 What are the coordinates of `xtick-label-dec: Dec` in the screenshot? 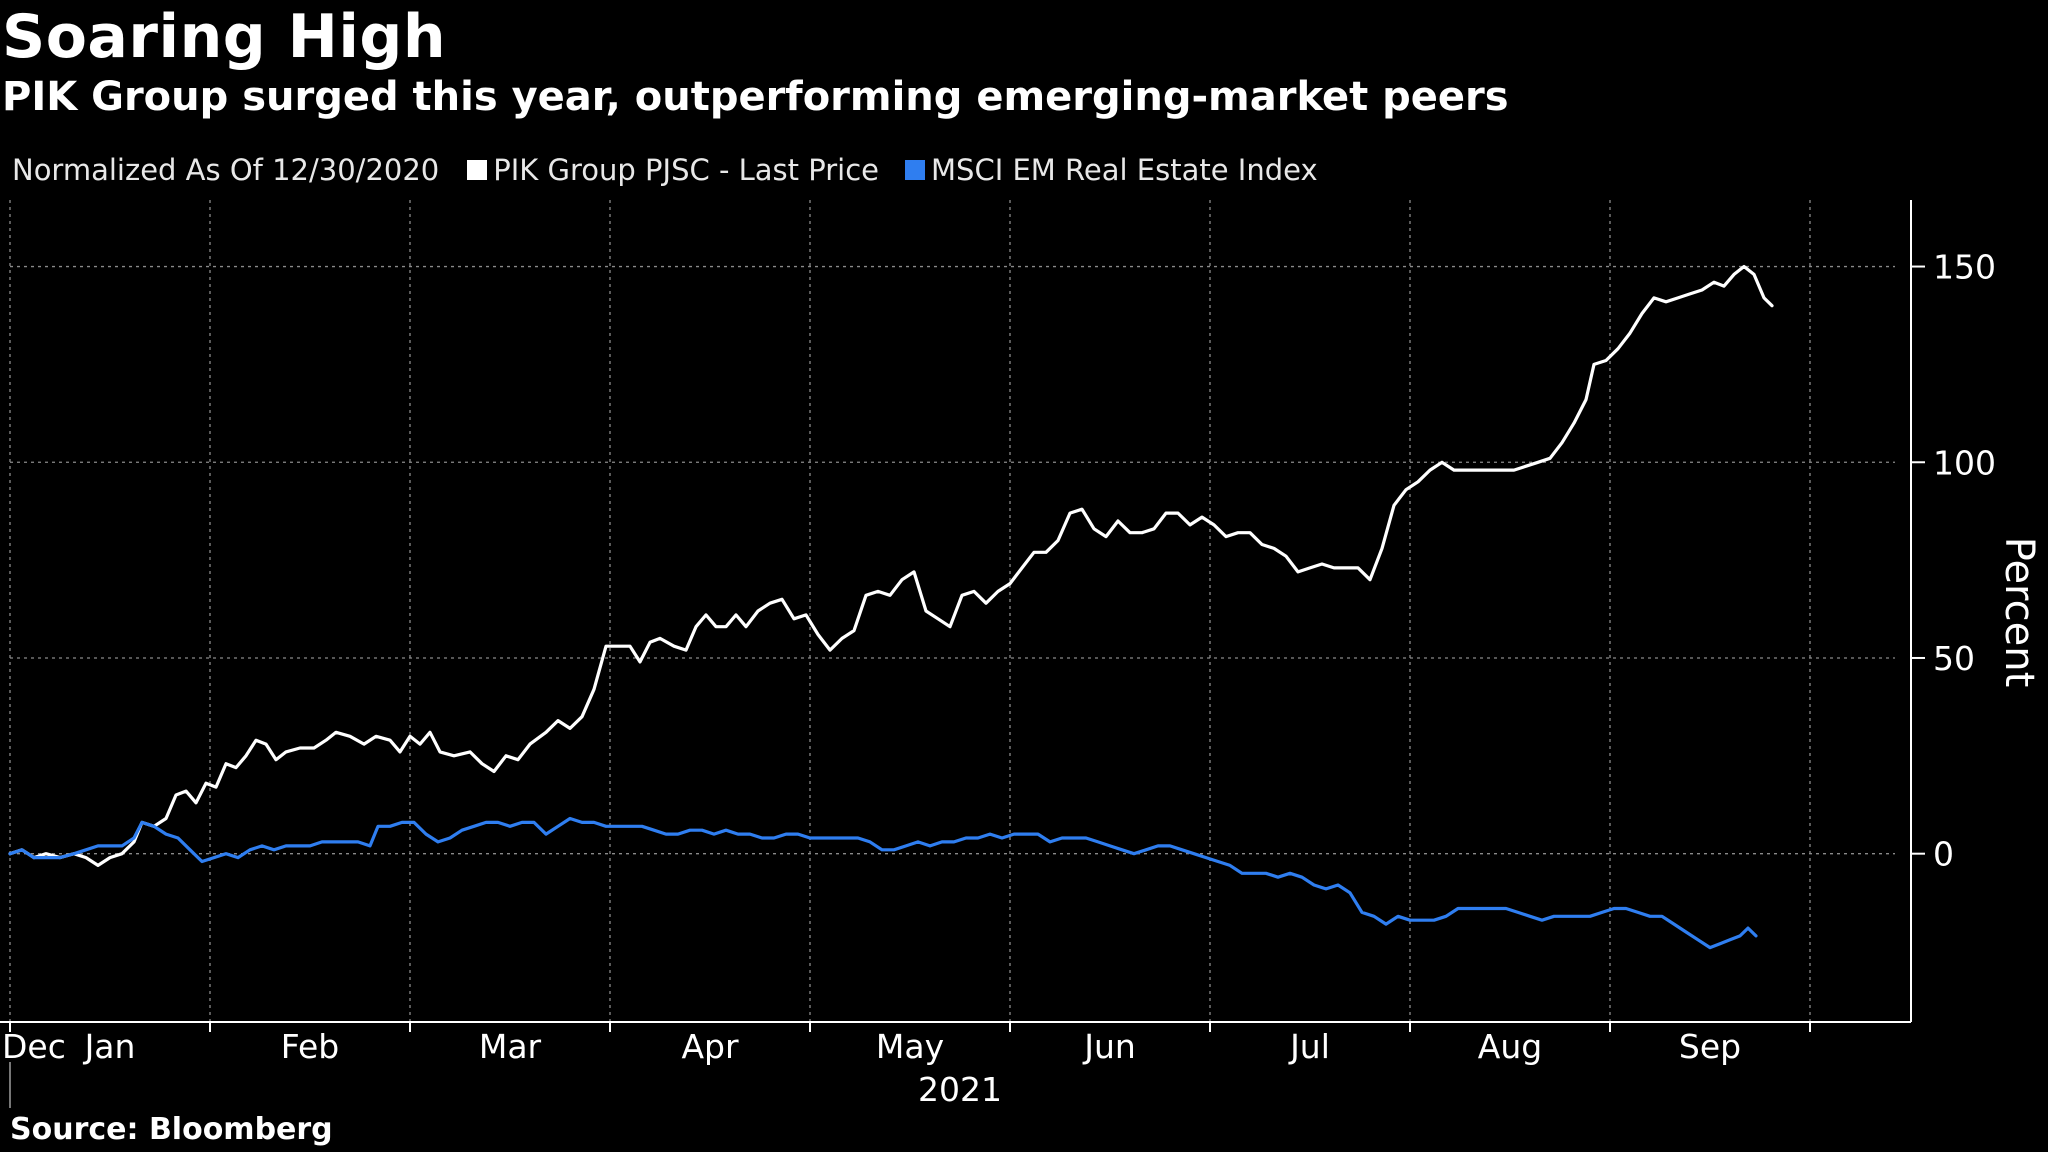 It's located at (34, 1046).